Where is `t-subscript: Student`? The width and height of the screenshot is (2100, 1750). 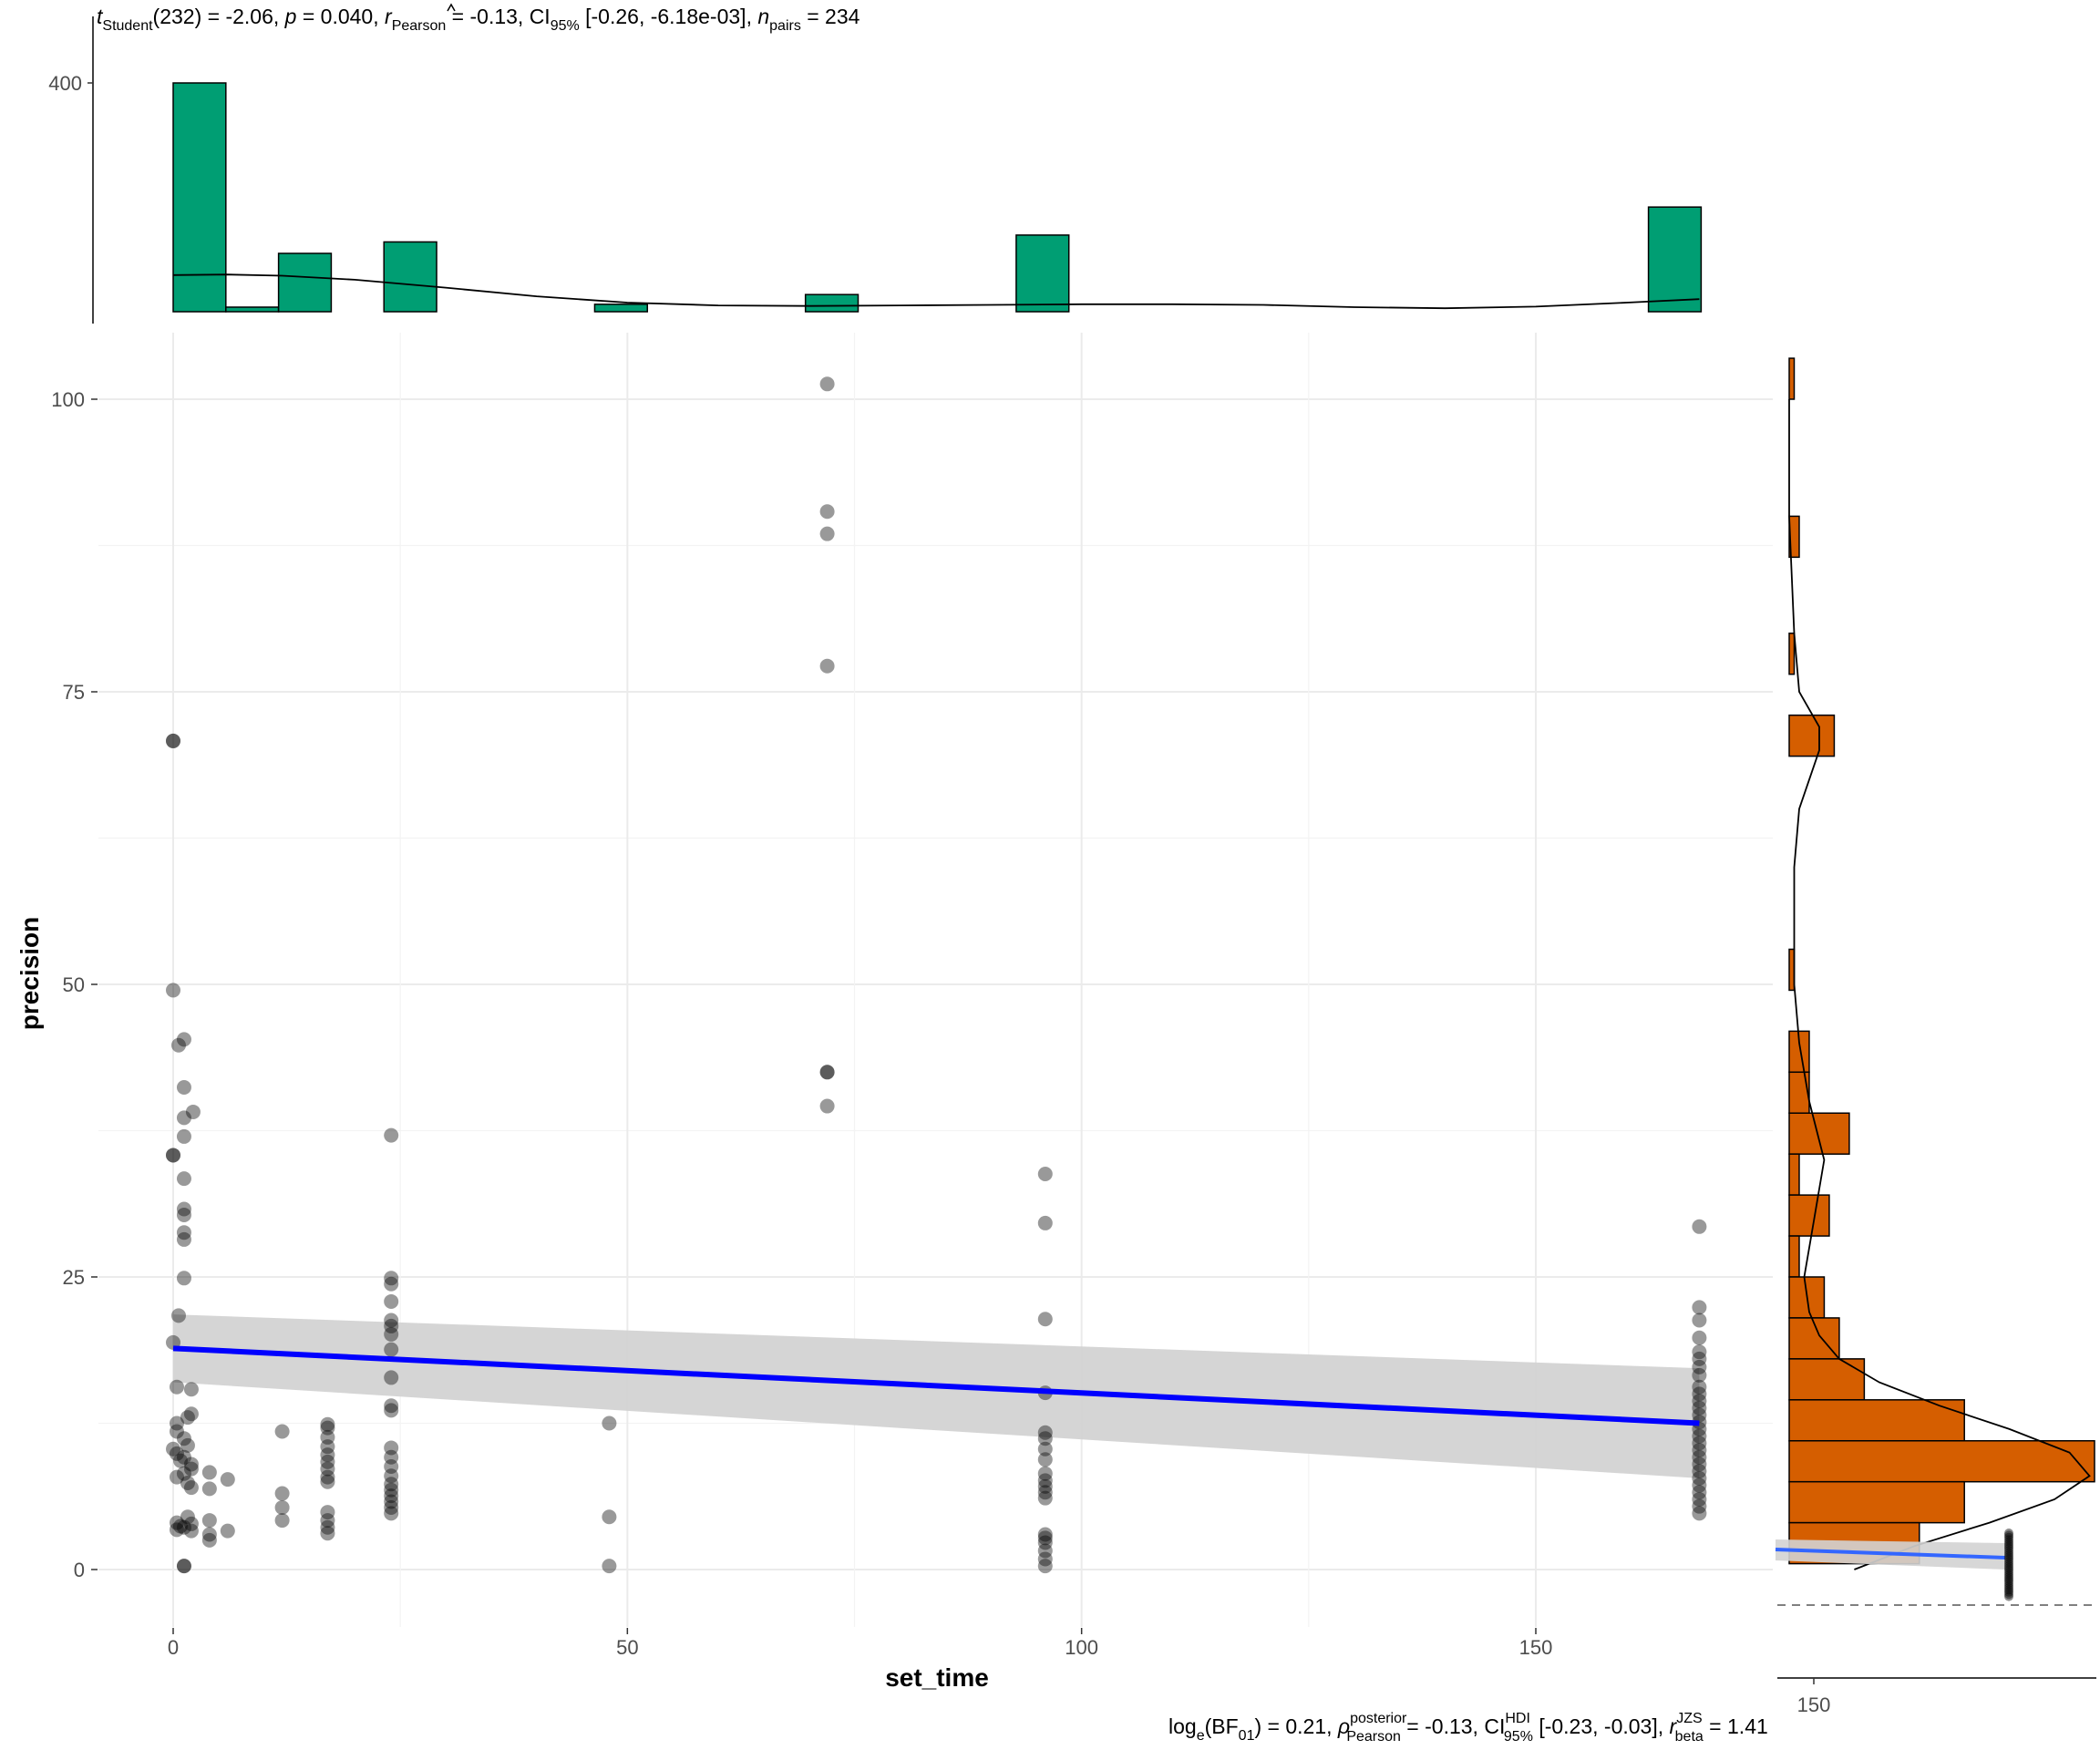 t-subscript: Student is located at coordinates (128, 26).